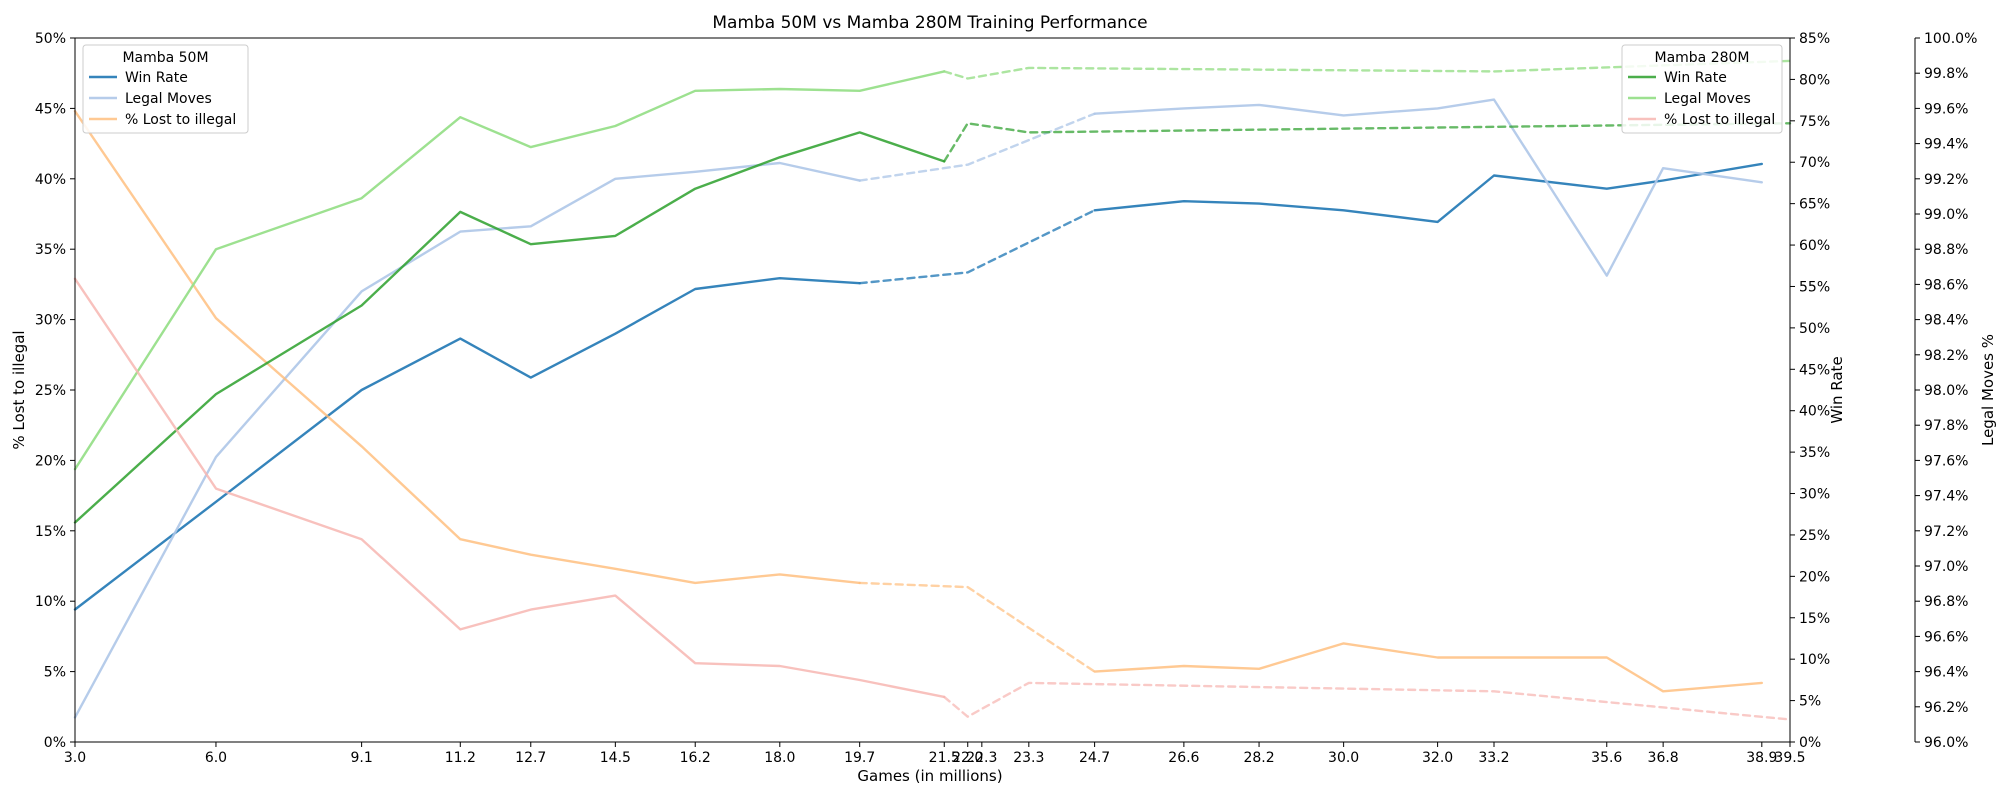 The width and height of the screenshot is (2000, 800). I want to click on legal-moves-tick-label: 96.8%, so click(1946, 602).